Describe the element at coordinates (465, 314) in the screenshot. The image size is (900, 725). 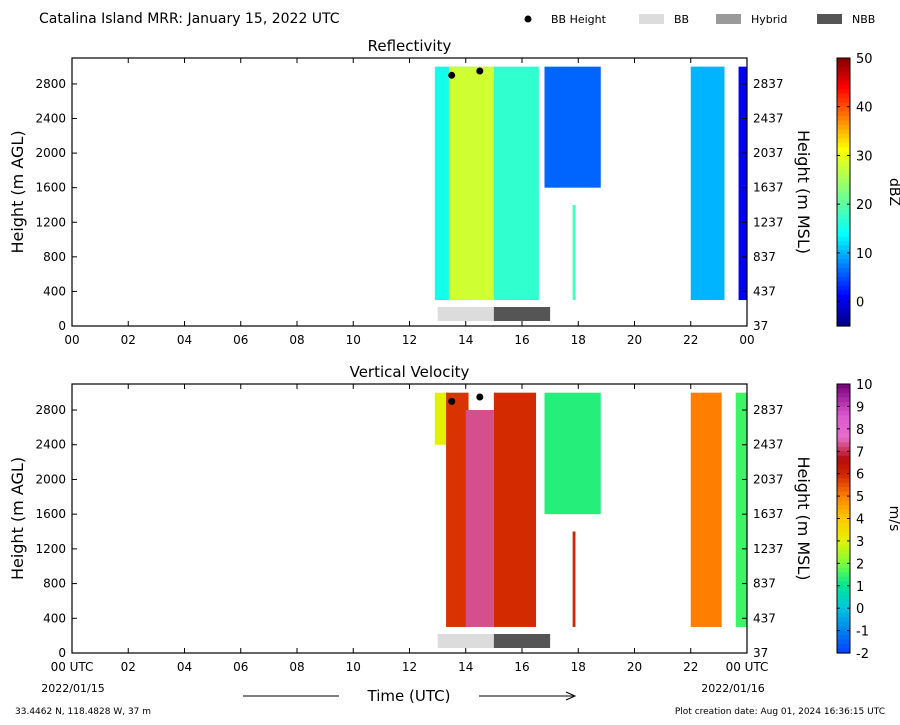
I see `bright-band-bb` at that location.